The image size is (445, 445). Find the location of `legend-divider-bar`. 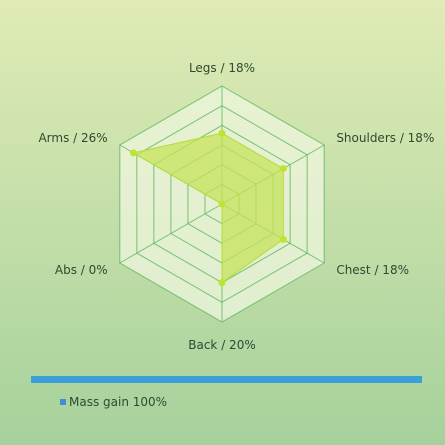

legend-divider-bar is located at coordinates (226, 379).